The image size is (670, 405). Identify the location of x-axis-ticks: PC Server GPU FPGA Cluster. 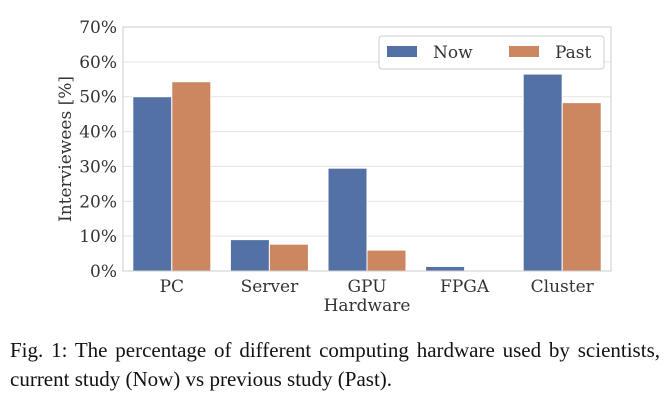
(377, 287).